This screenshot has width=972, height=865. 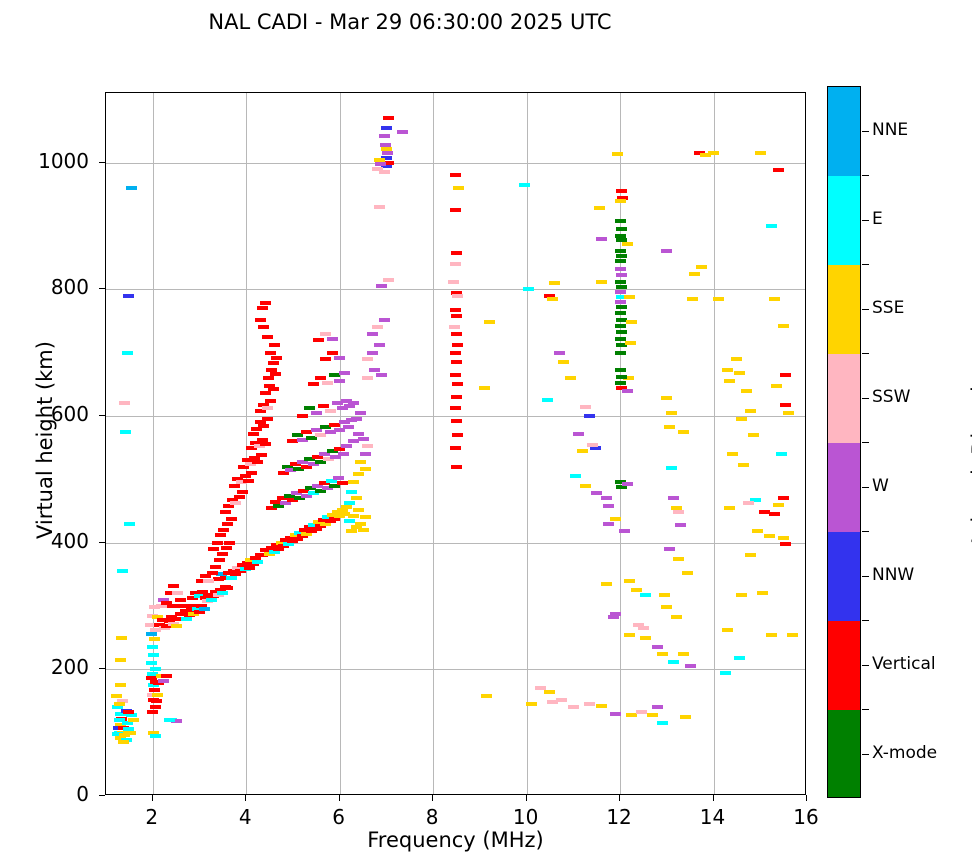 I want to click on colorbar-label-vertical: Vertical, so click(x=904, y=663).